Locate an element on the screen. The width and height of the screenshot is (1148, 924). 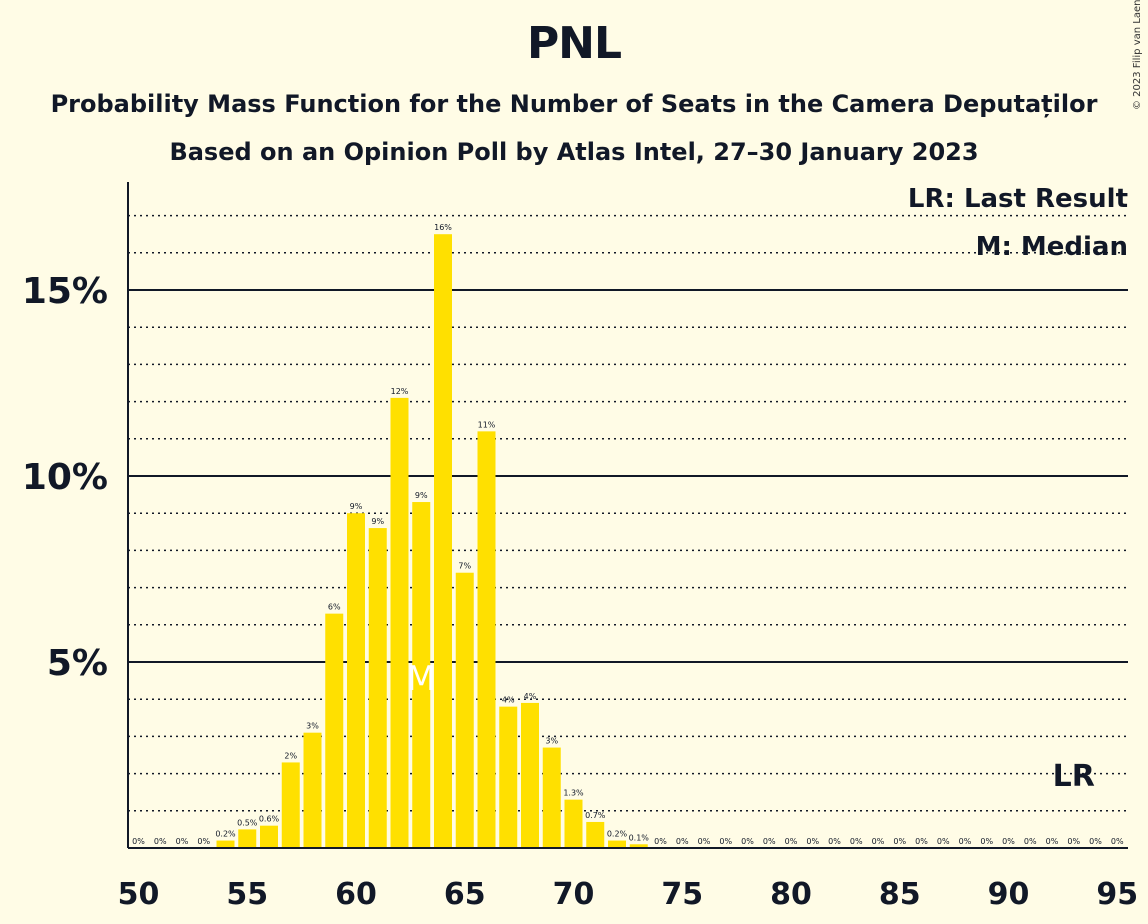
bar-label-57: 2% is located at coordinates (290, 755).